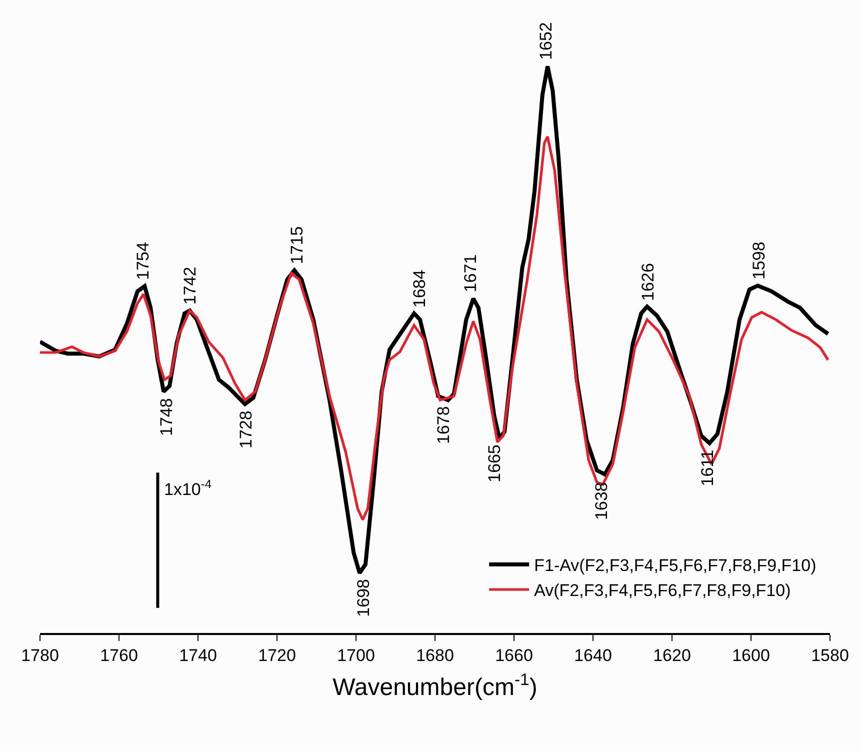 This screenshot has width=860, height=751. I want to click on annotation: 1678, so click(443, 425).